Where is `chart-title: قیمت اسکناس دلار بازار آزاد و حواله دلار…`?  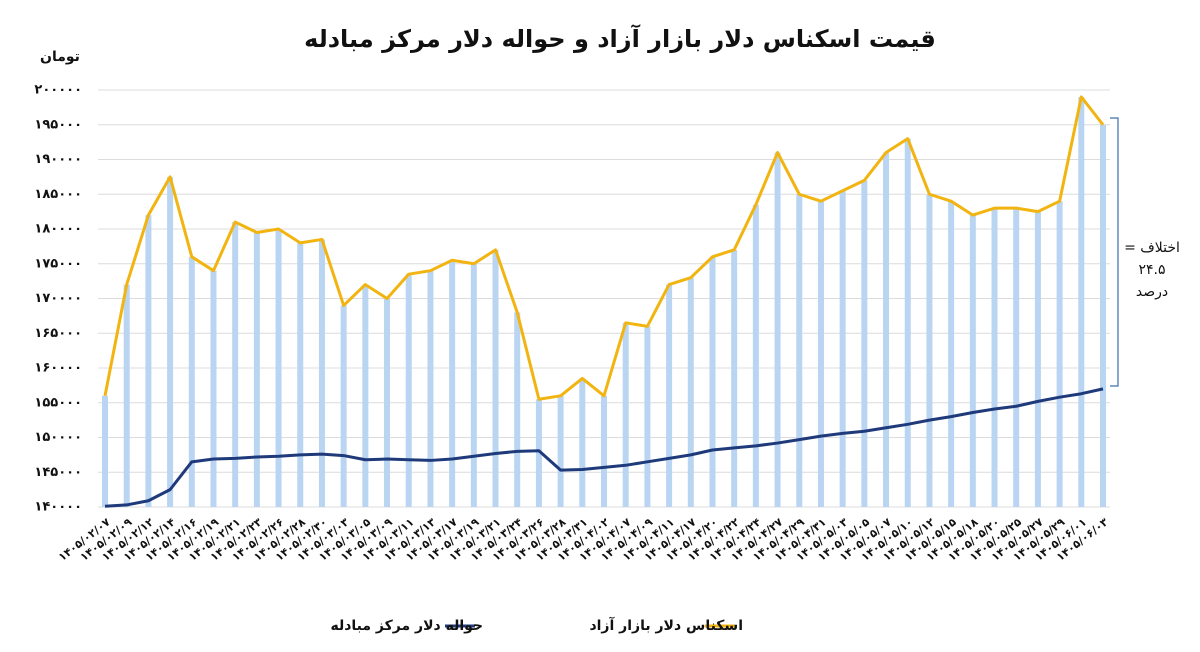
chart-title: قیمت اسکناس دلار بازار آزاد و حواله دلار… is located at coordinates (620, 38).